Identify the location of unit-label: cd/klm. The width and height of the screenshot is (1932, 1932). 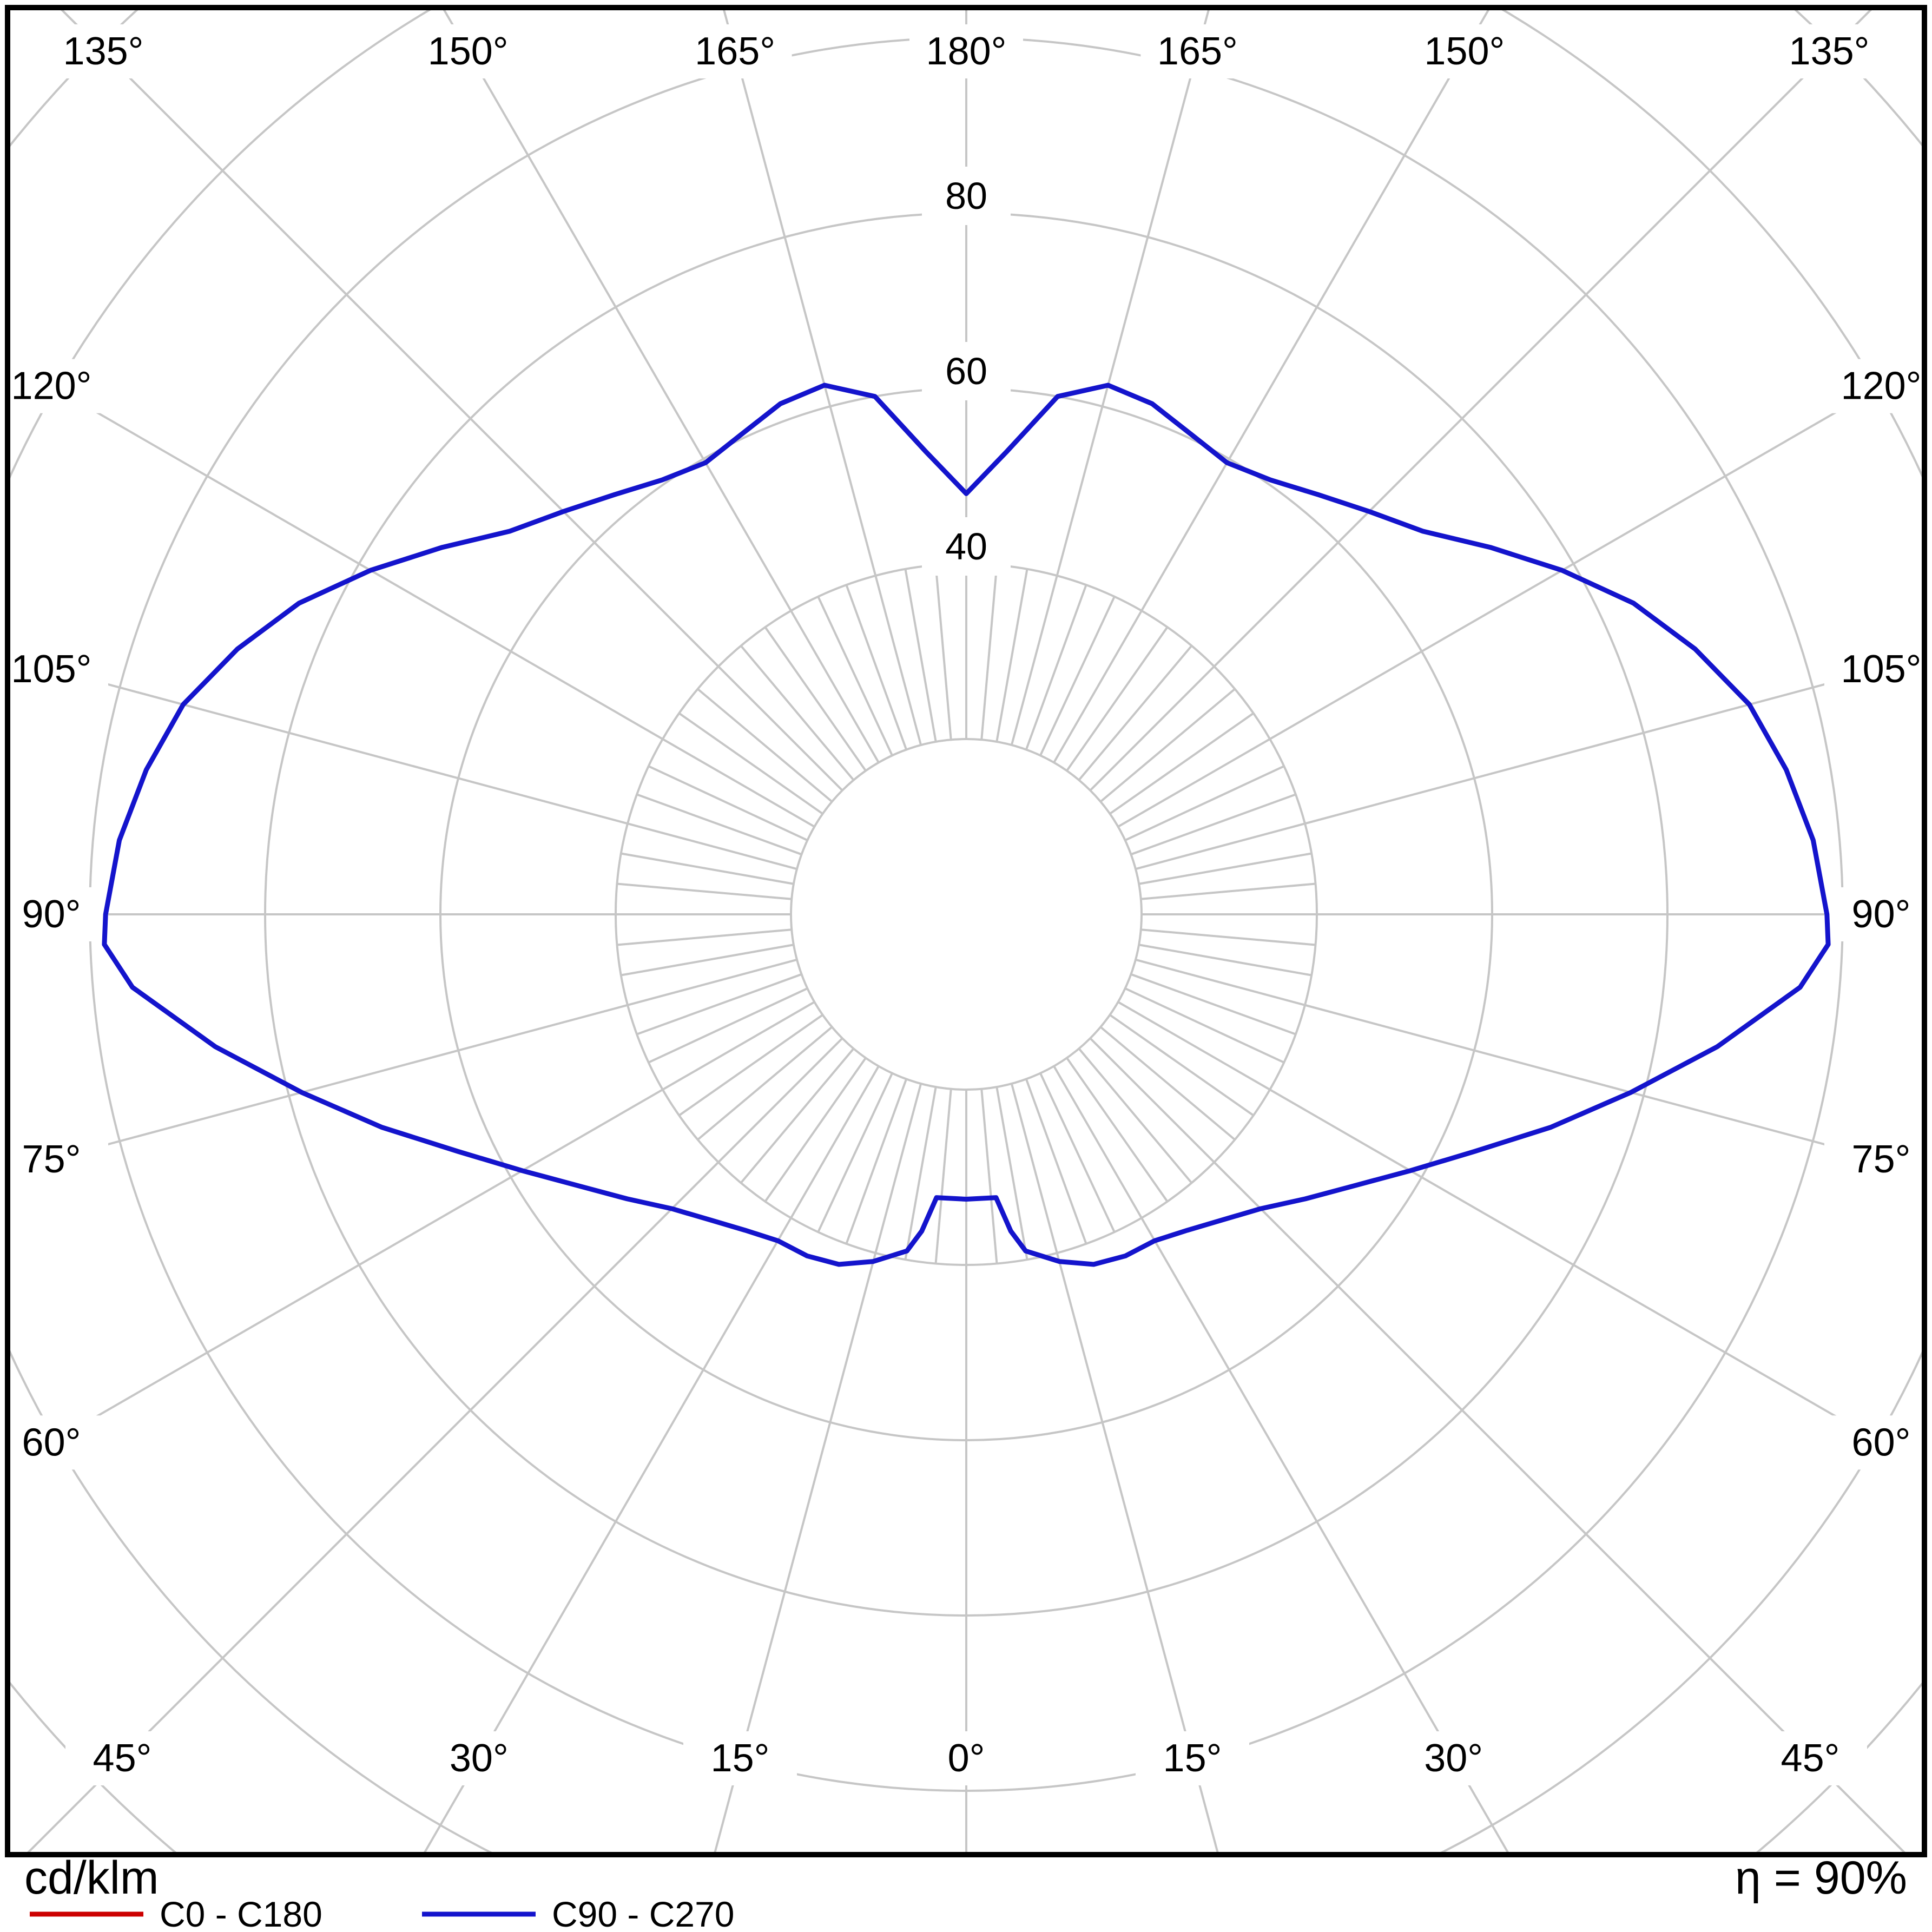
(91, 1878).